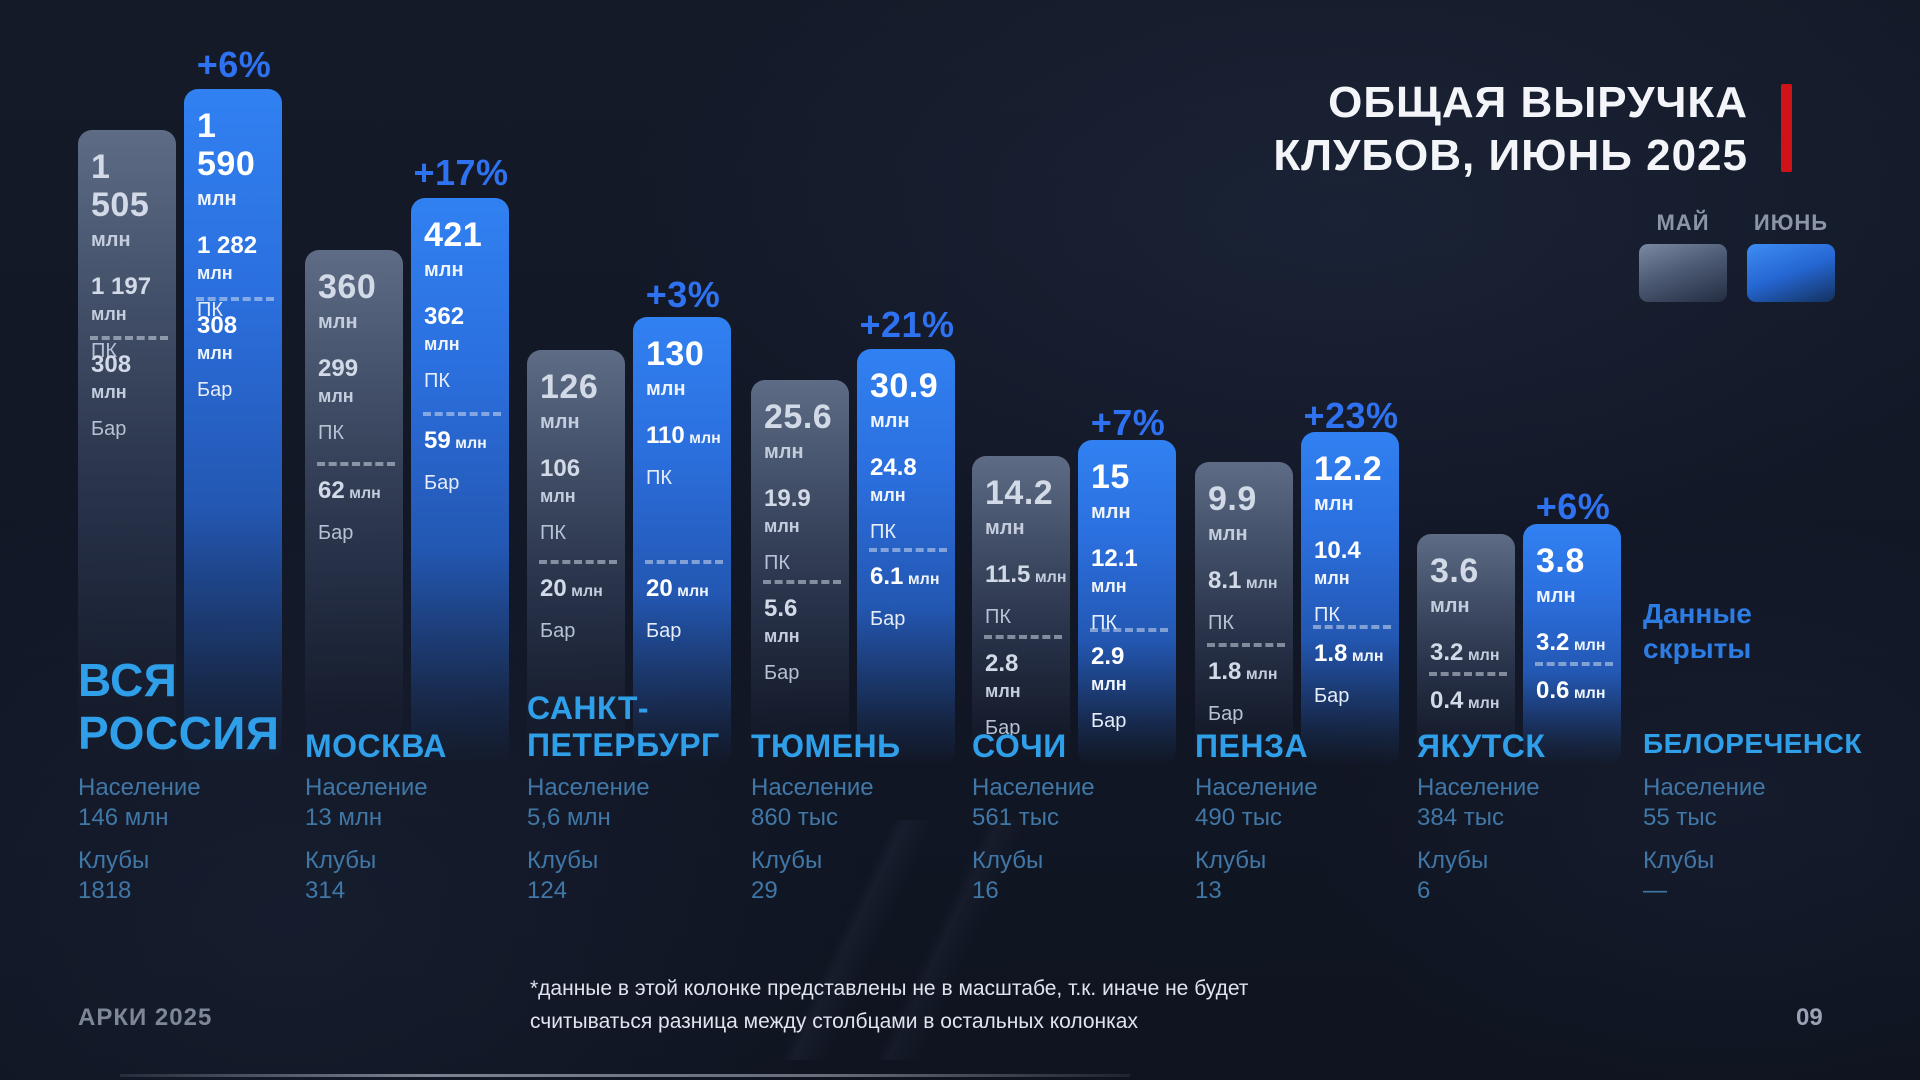 The image size is (1920, 1080). What do you see at coordinates (675, 354) in the screenshot?
I see `bar-total-value: 130` at bounding box center [675, 354].